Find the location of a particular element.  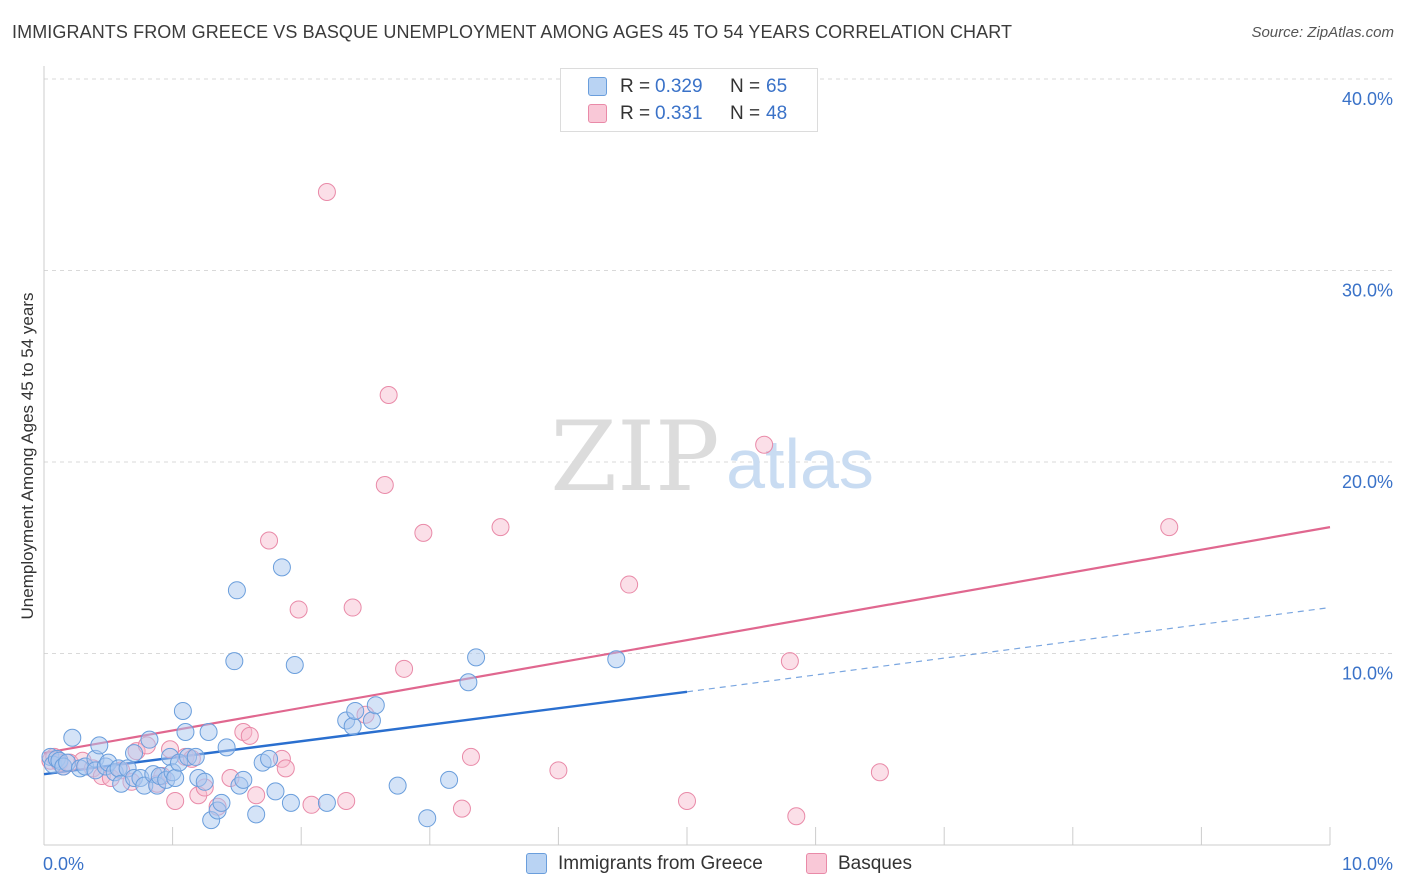

source-label: Source: ZipAtlas.com is located at coordinates (1322, 32).